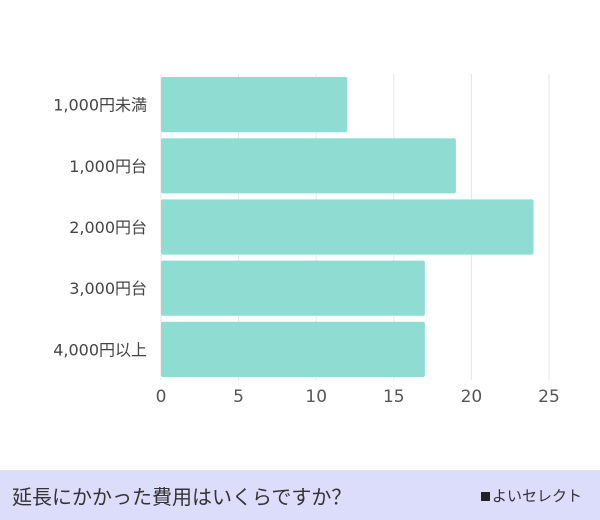 The width and height of the screenshot is (600, 520). What do you see at coordinates (108, 288) in the screenshot?
I see `category-label: 3,000円台` at bounding box center [108, 288].